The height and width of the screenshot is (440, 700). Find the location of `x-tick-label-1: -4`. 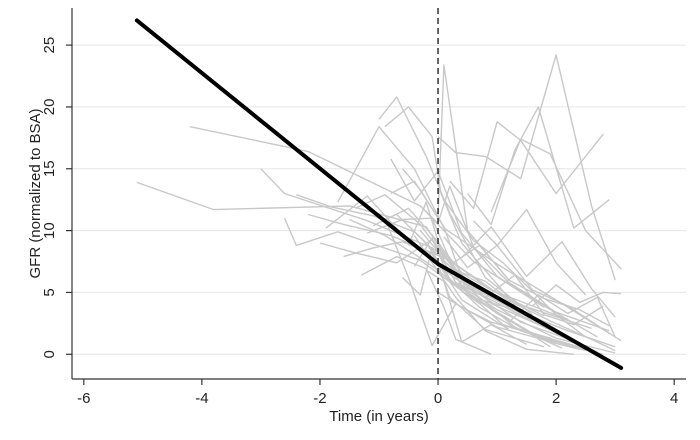

x-tick-label-1: -4 is located at coordinates (201, 398).